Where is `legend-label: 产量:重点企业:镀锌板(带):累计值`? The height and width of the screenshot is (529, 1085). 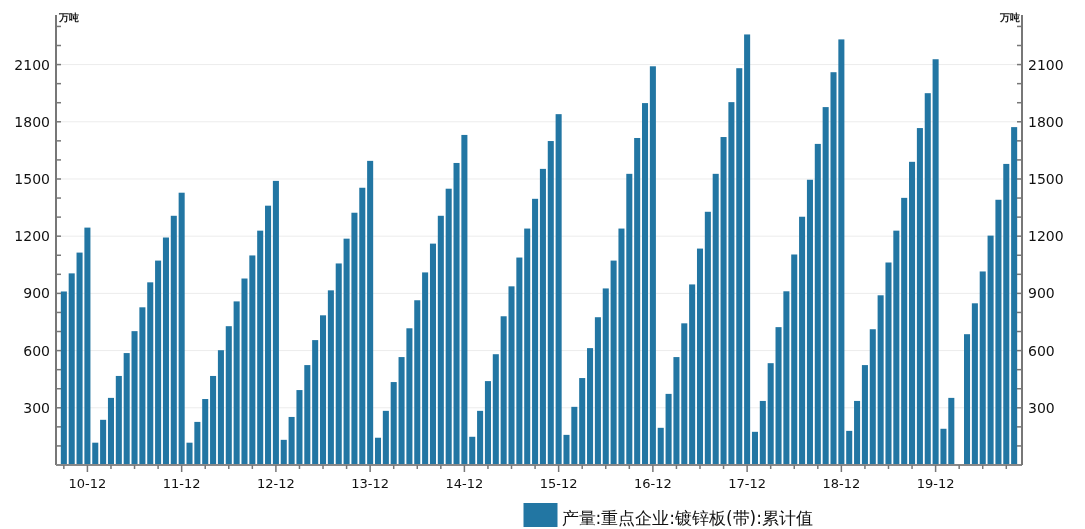
legend-label: 产量:重点企业:镀锌板(带):累计值 is located at coordinates (687, 518).